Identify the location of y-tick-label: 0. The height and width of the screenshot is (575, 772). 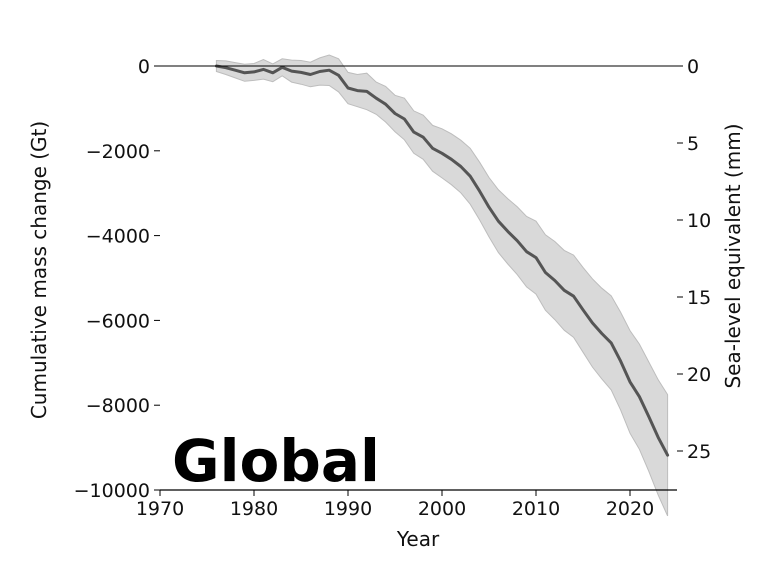
(144, 67).